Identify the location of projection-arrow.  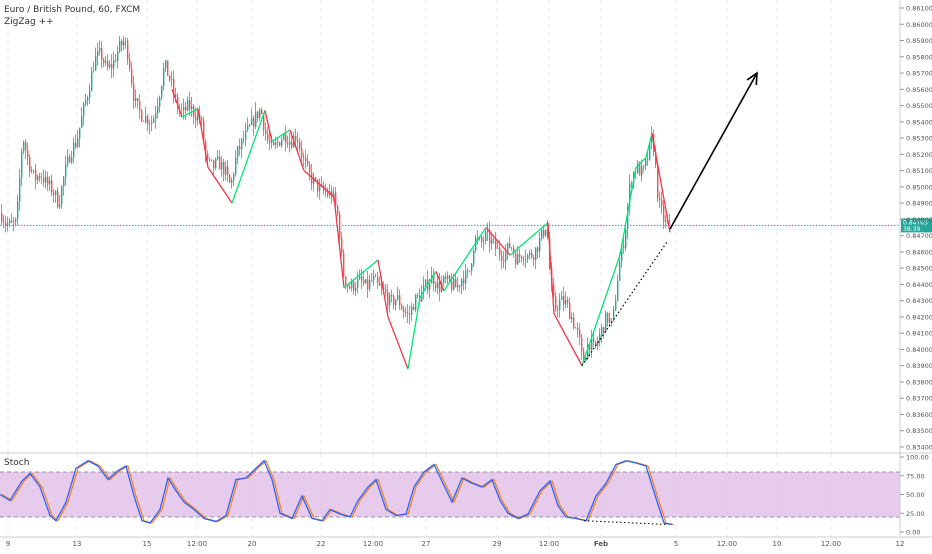
(713, 151).